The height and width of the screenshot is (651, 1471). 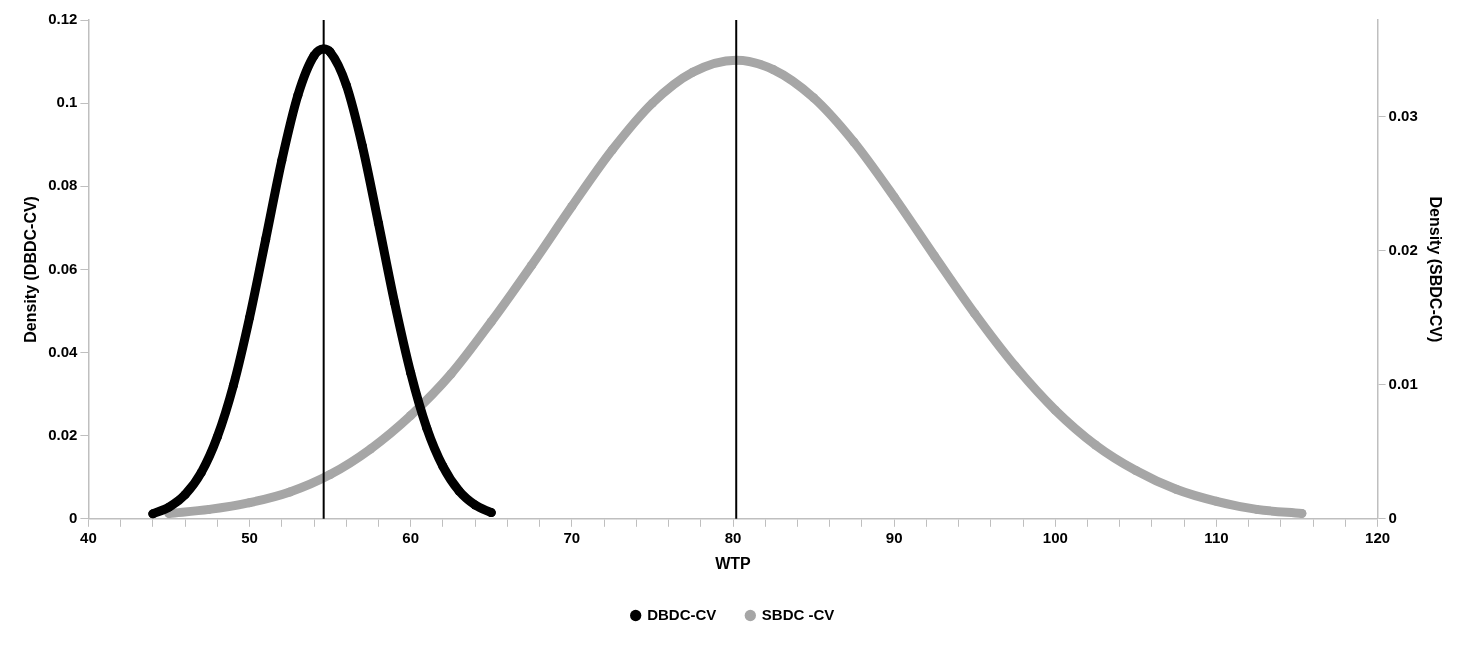 I want to click on y2-axis-title: Density (SBDC-CV), so click(x=1435, y=269).